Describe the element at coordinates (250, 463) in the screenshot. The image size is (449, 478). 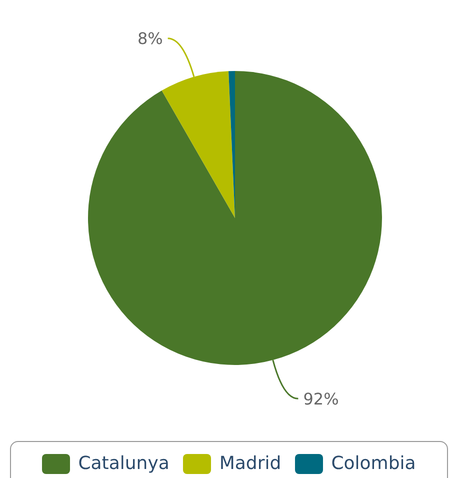
I see `legend-label: Madrid` at that location.